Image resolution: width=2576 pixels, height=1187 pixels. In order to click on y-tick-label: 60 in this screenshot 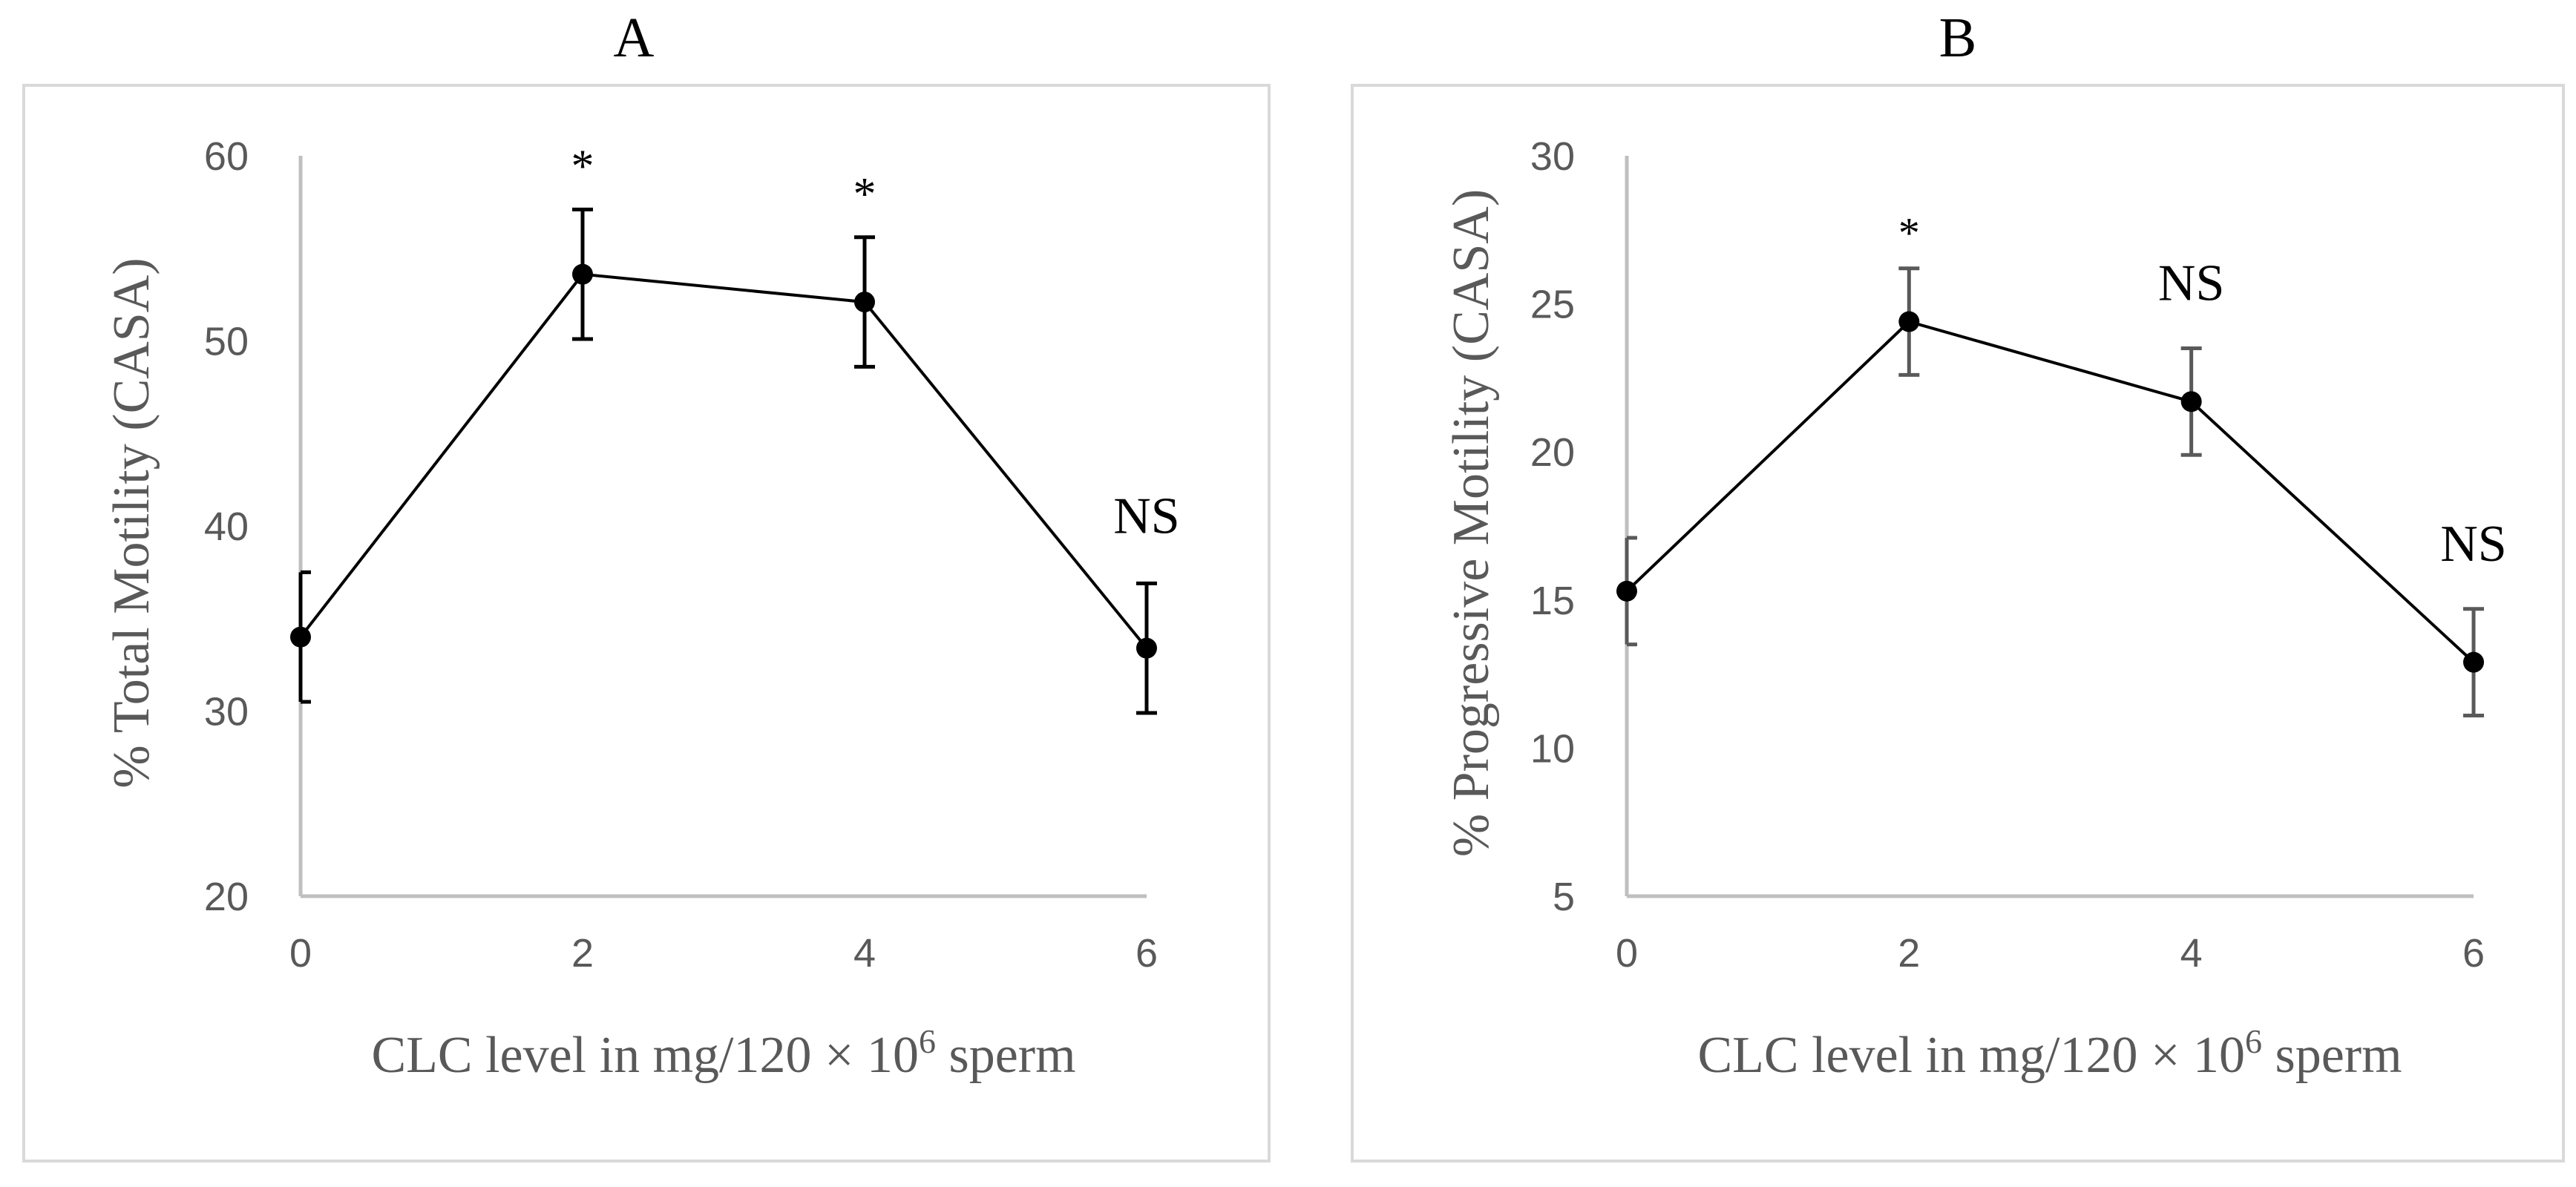, I will do `click(226, 156)`.